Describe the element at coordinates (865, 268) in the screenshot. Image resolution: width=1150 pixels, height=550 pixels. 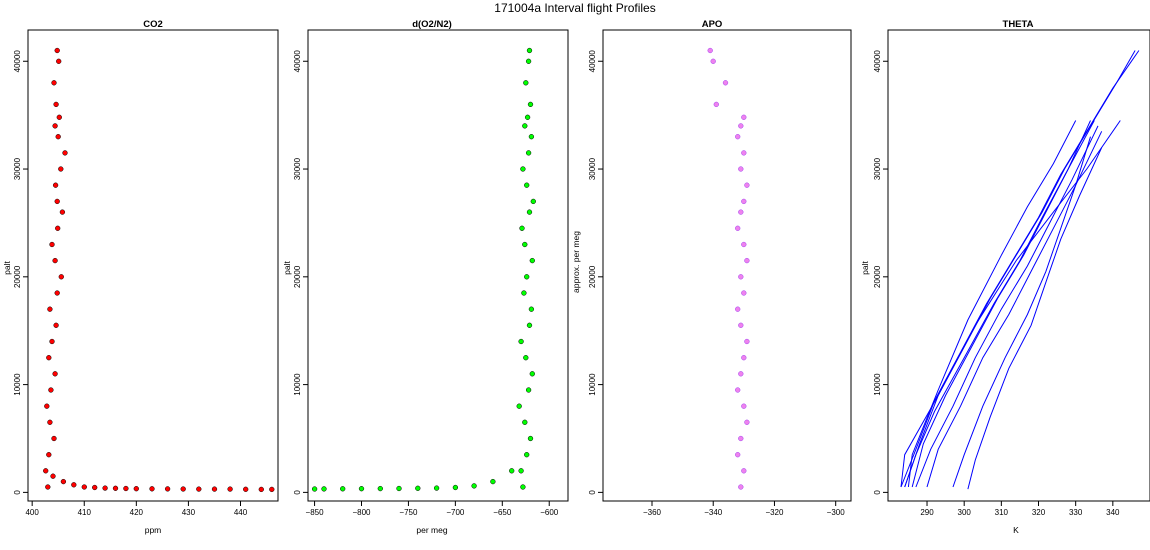
I see `panel-theta-ylabel: palt` at that location.